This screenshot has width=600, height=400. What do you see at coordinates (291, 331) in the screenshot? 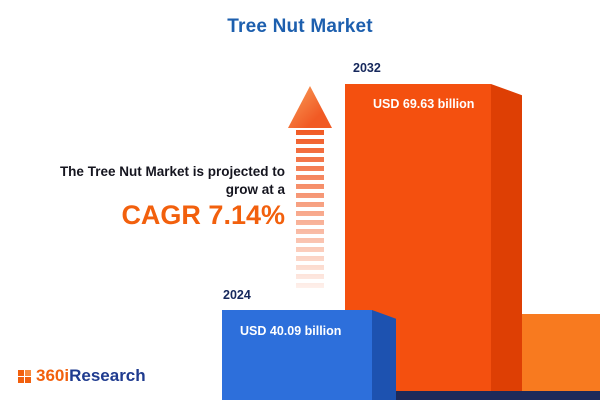
I see `value-label-2024: USD 40.09 billion` at bounding box center [291, 331].